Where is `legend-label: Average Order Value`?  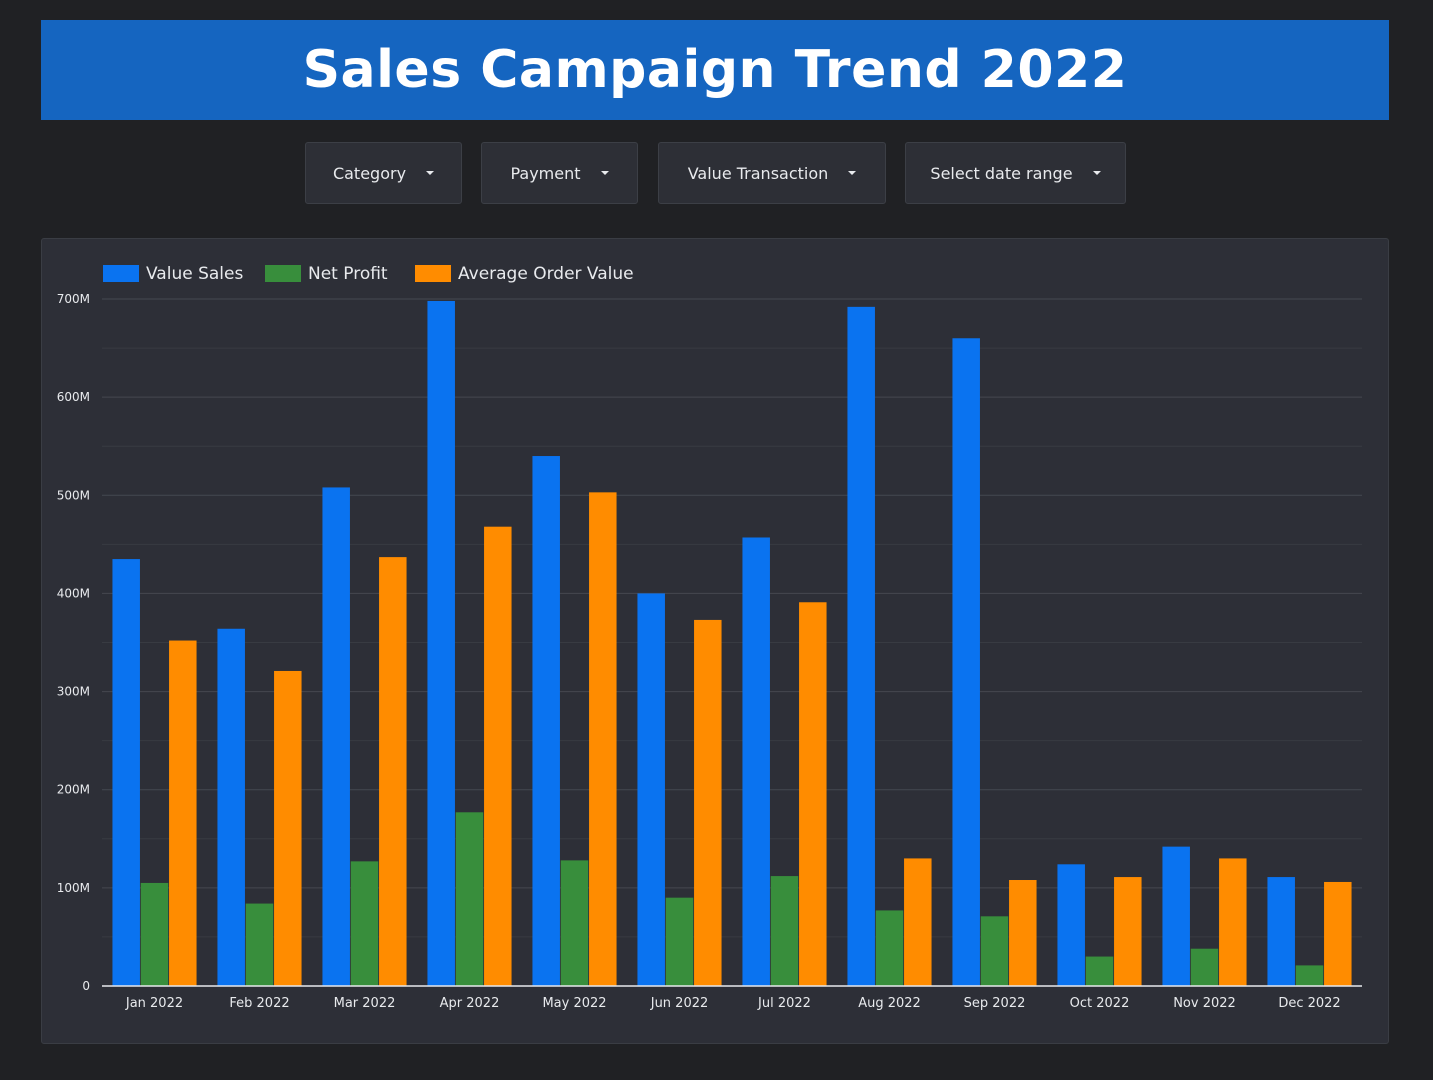 legend-label: Average Order Value is located at coordinates (546, 274).